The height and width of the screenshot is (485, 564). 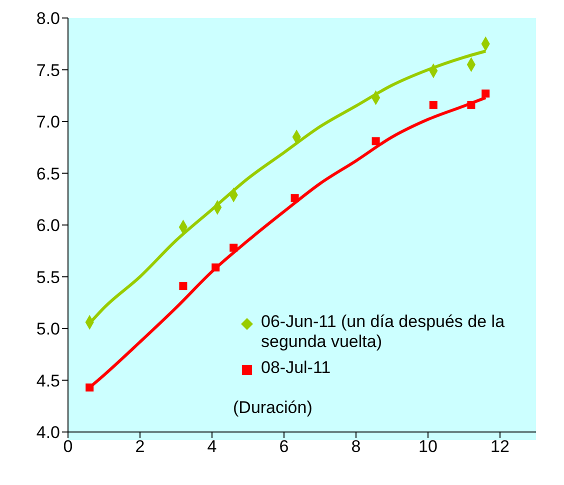 I want to click on y-tick-label: 4.5, so click(x=48, y=380).